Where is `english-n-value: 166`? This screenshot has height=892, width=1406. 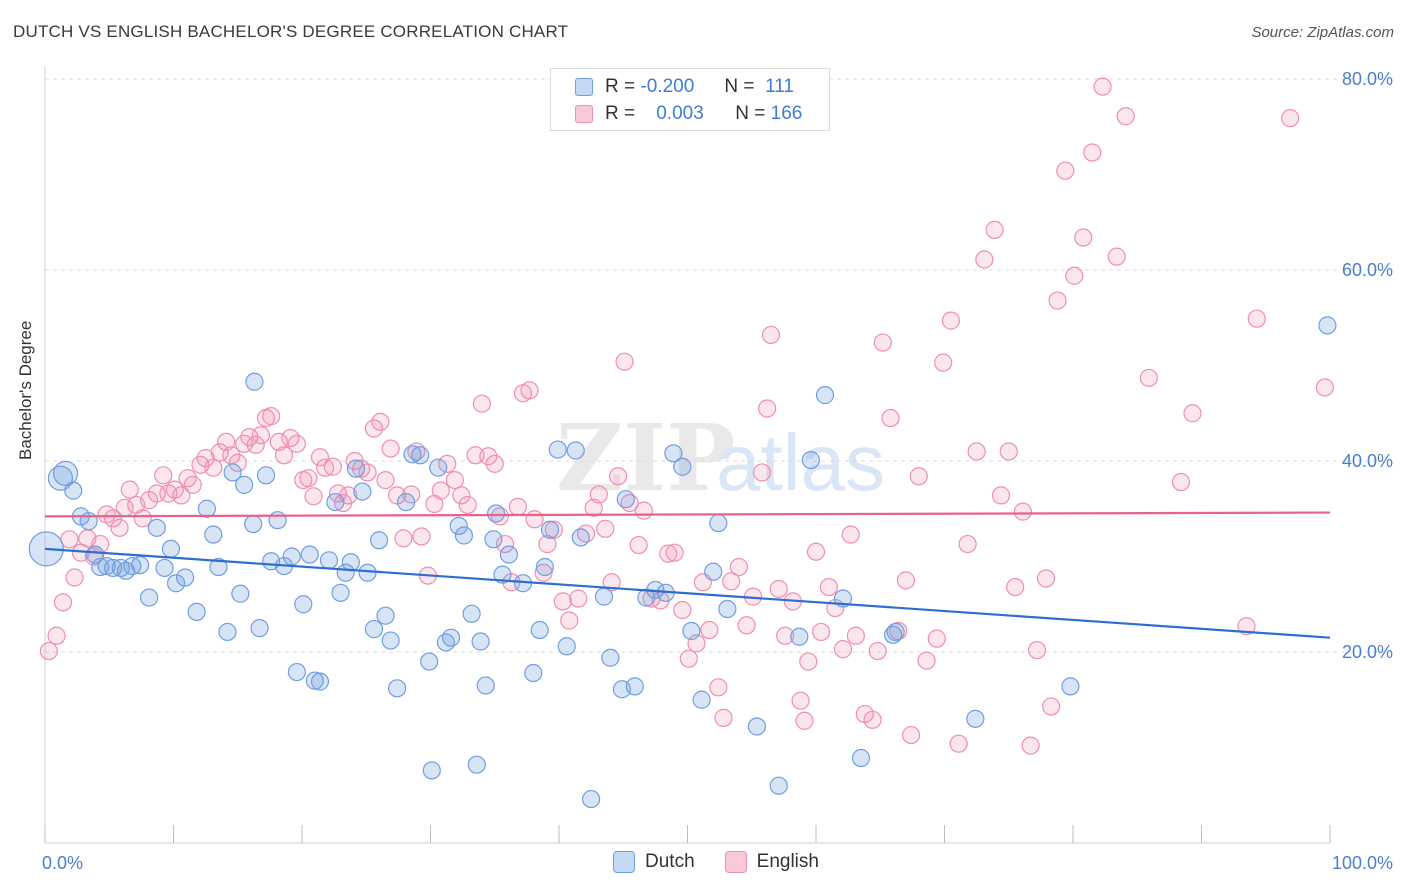 english-n-value: 166 is located at coordinates (786, 113).